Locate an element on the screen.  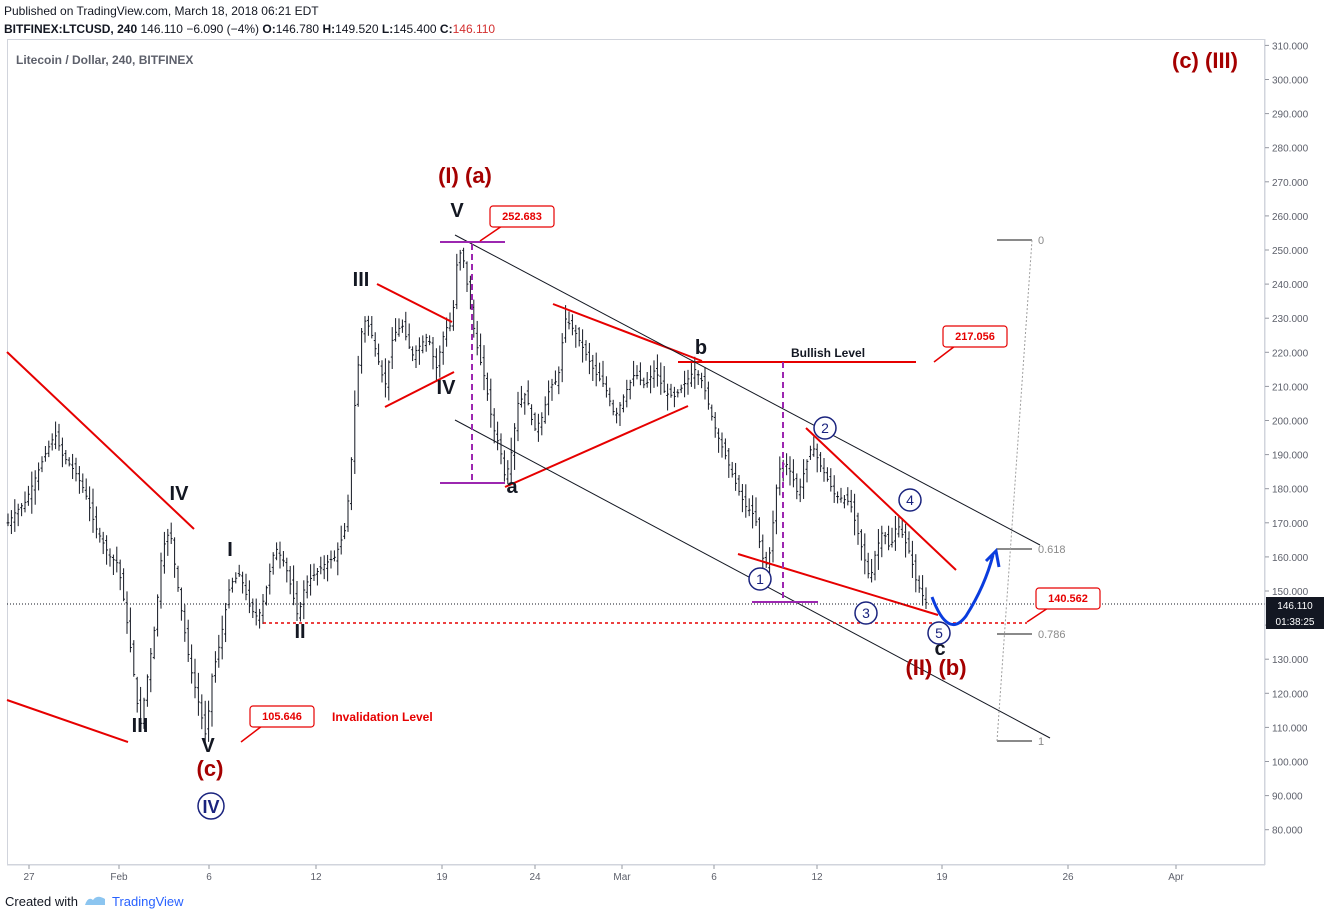
price-tag-text: 105.646 is located at coordinates (282, 717).